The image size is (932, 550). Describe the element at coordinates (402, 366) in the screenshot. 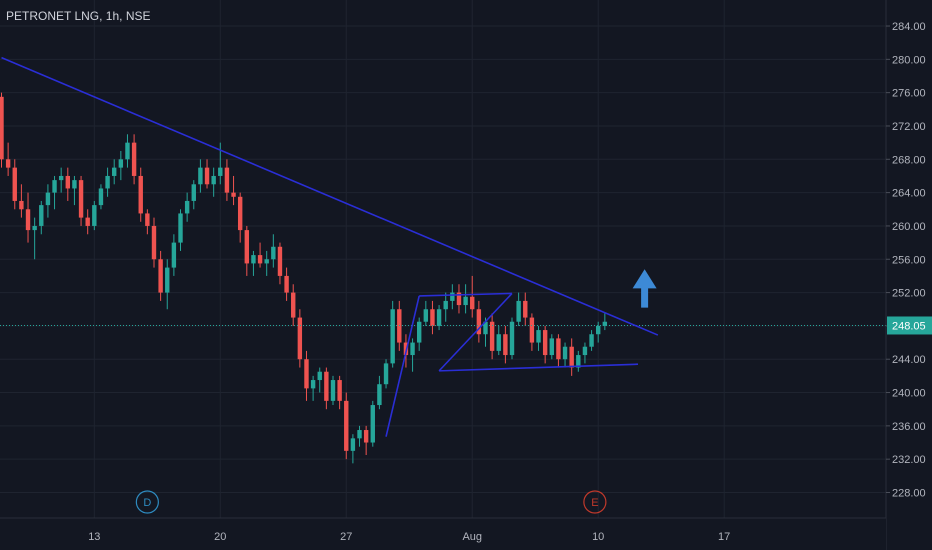

I see `flag-pole-line` at that location.